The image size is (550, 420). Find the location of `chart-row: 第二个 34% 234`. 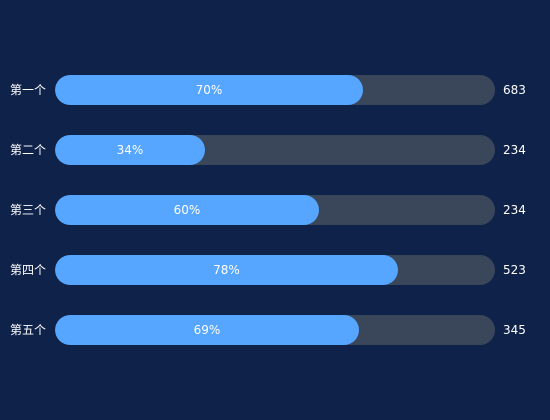

chart-row: 第二个 34% 234 is located at coordinates (275, 150).